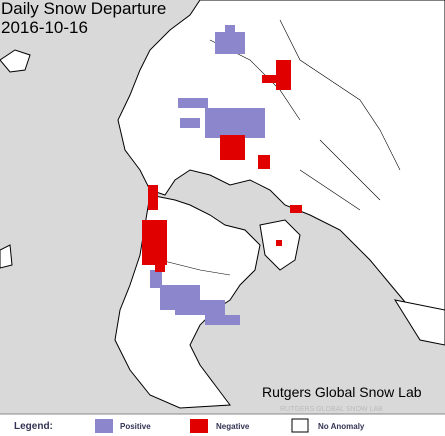  What do you see at coordinates (331, 409) in the screenshot?
I see `watermark: RUTGERS GLOBAL SNOW LAB` at bounding box center [331, 409].